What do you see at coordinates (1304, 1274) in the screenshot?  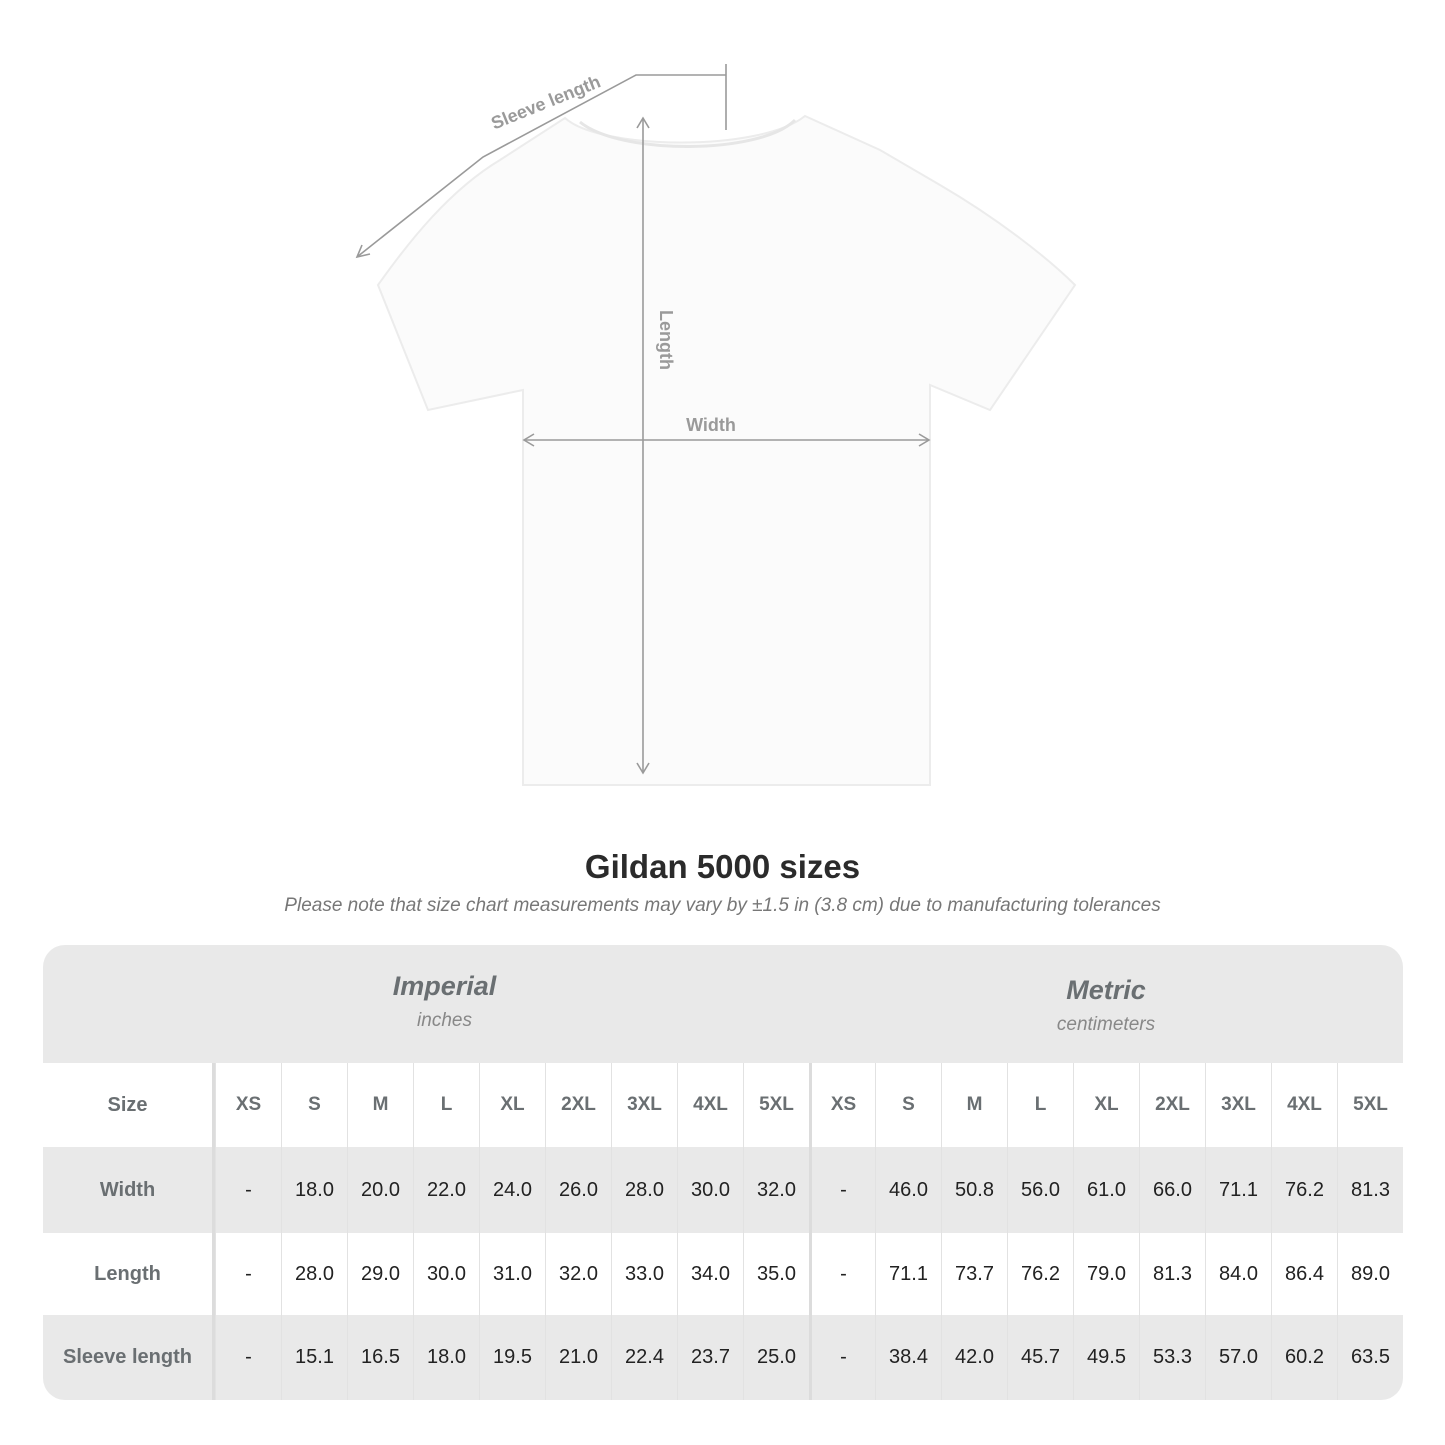 I see `value-cell: 86.4` at bounding box center [1304, 1274].